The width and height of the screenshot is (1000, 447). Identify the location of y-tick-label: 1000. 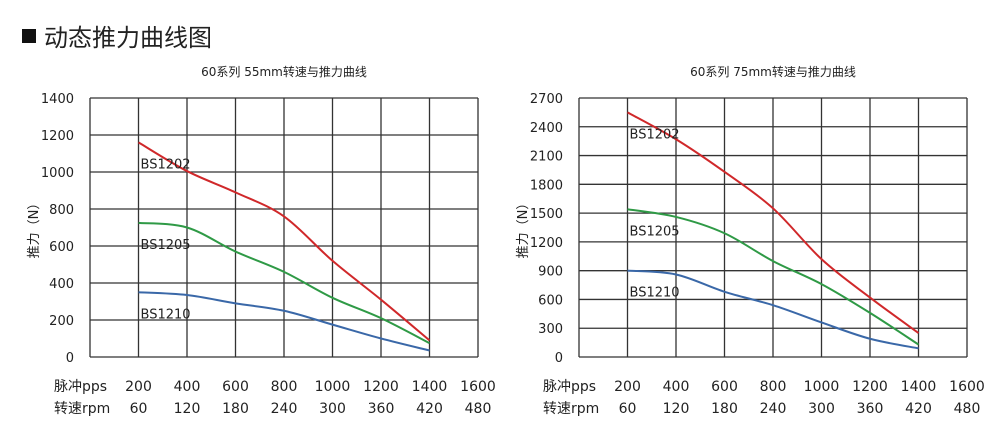
(57, 173).